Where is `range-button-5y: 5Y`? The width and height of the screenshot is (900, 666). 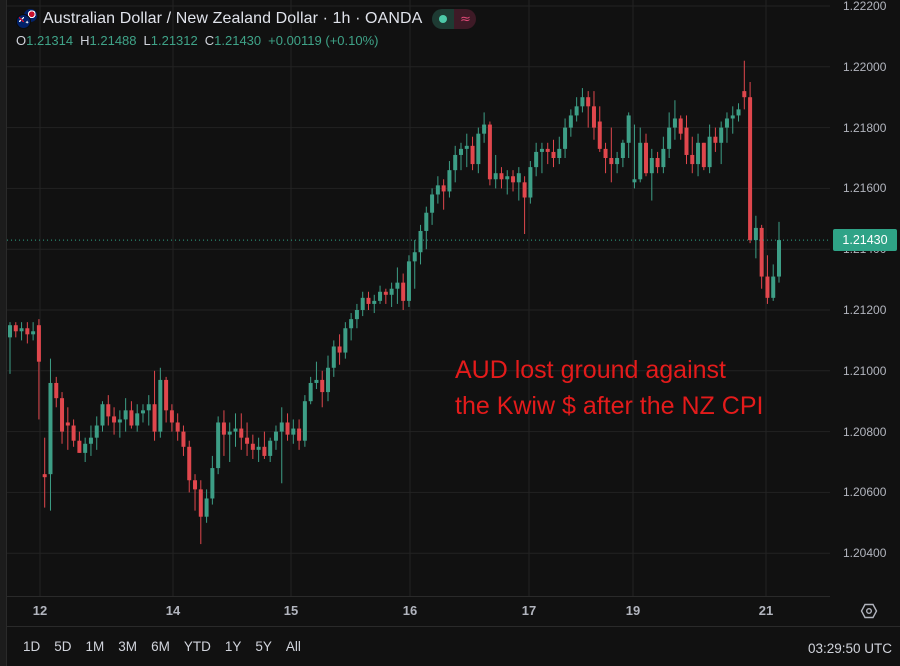 range-button-5y: 5Y is located at coordinates (263, 646).